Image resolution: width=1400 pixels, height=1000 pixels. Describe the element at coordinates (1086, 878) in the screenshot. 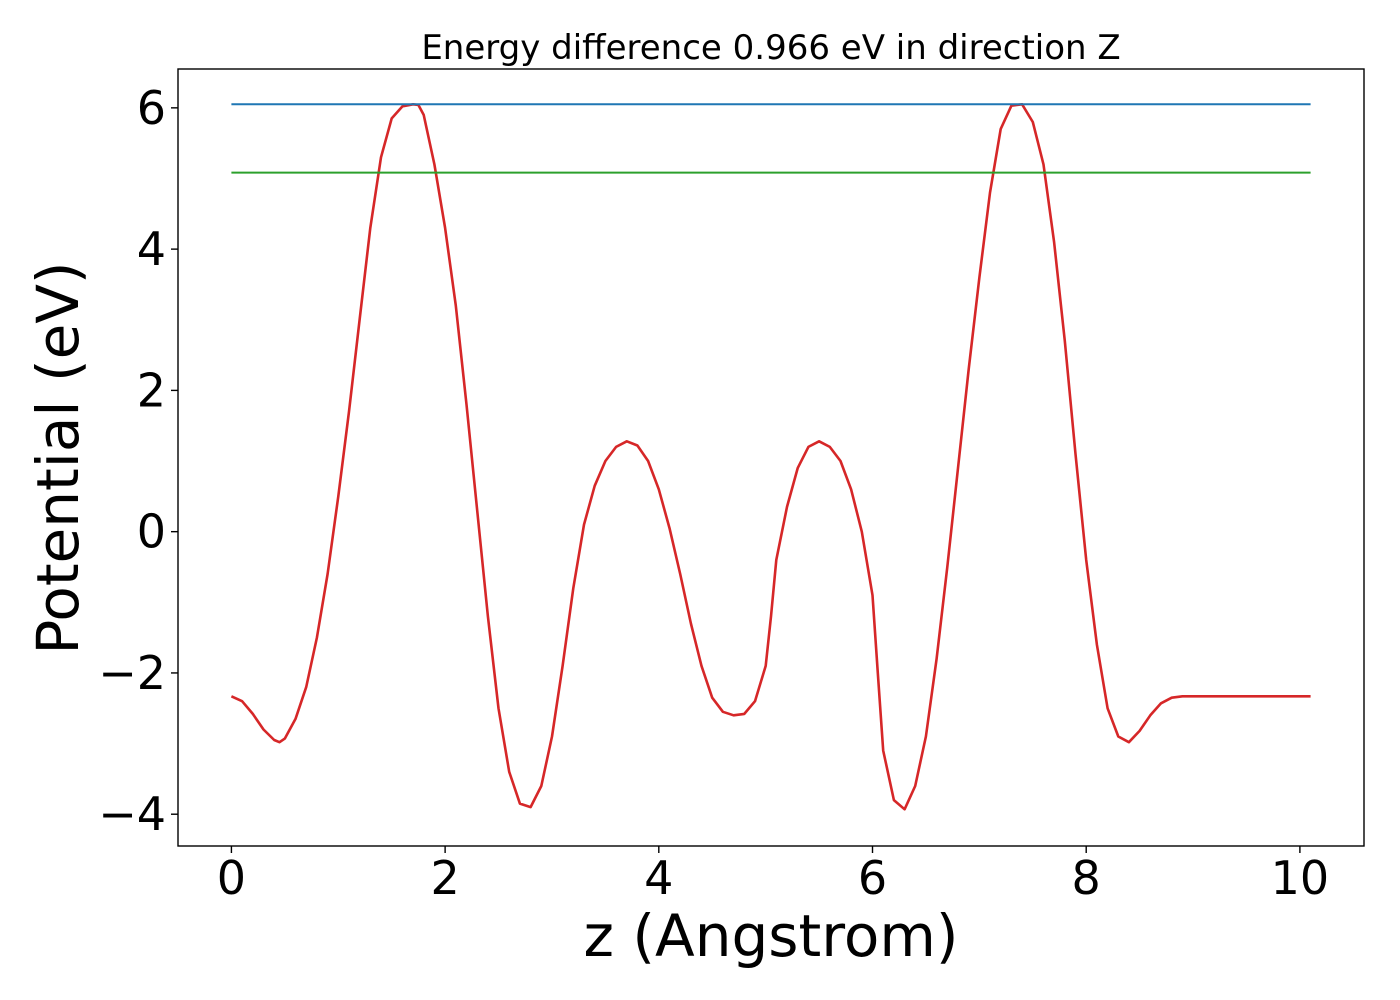

I see `x-tick-label: 8` at that location.